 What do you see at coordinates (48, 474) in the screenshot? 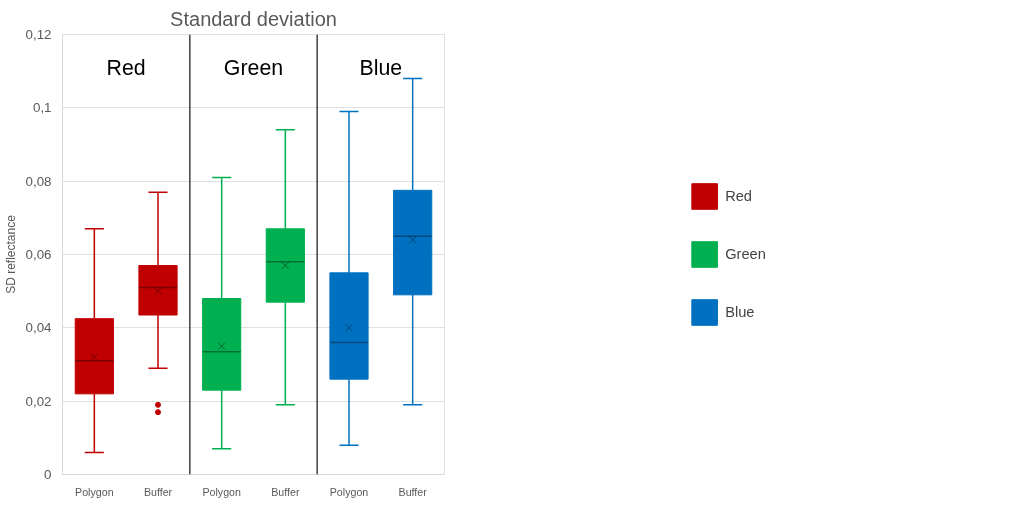
I see `y-tick-label: 0` at bounding box center [48, 474].